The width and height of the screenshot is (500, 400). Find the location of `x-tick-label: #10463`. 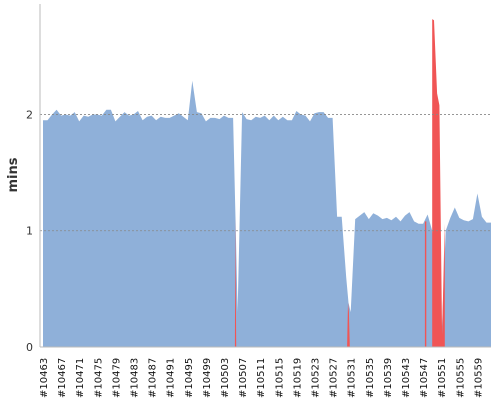

x-tick-label: #10463 is located at coordinates (44, 378).